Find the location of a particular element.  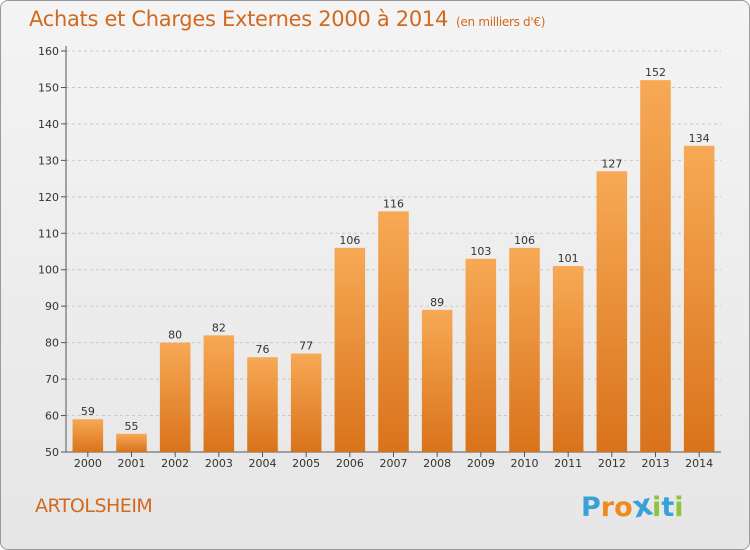

logo-letter: r is located at coordinates (607, 507).